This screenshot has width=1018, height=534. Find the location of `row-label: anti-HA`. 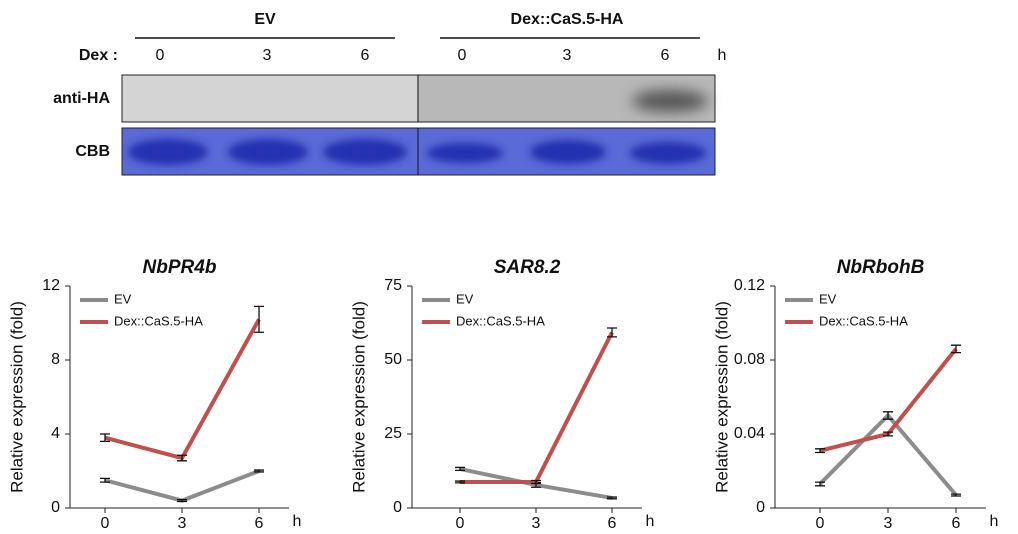

row-label: anti-HA is located at coordinates (81, 98).